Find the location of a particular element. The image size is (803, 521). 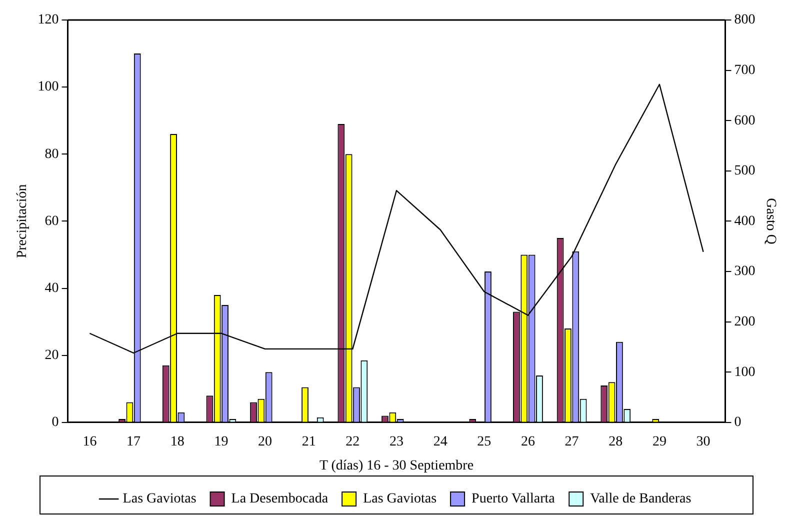

y2-tick-label: 800 is located at coordinates (745, 20).